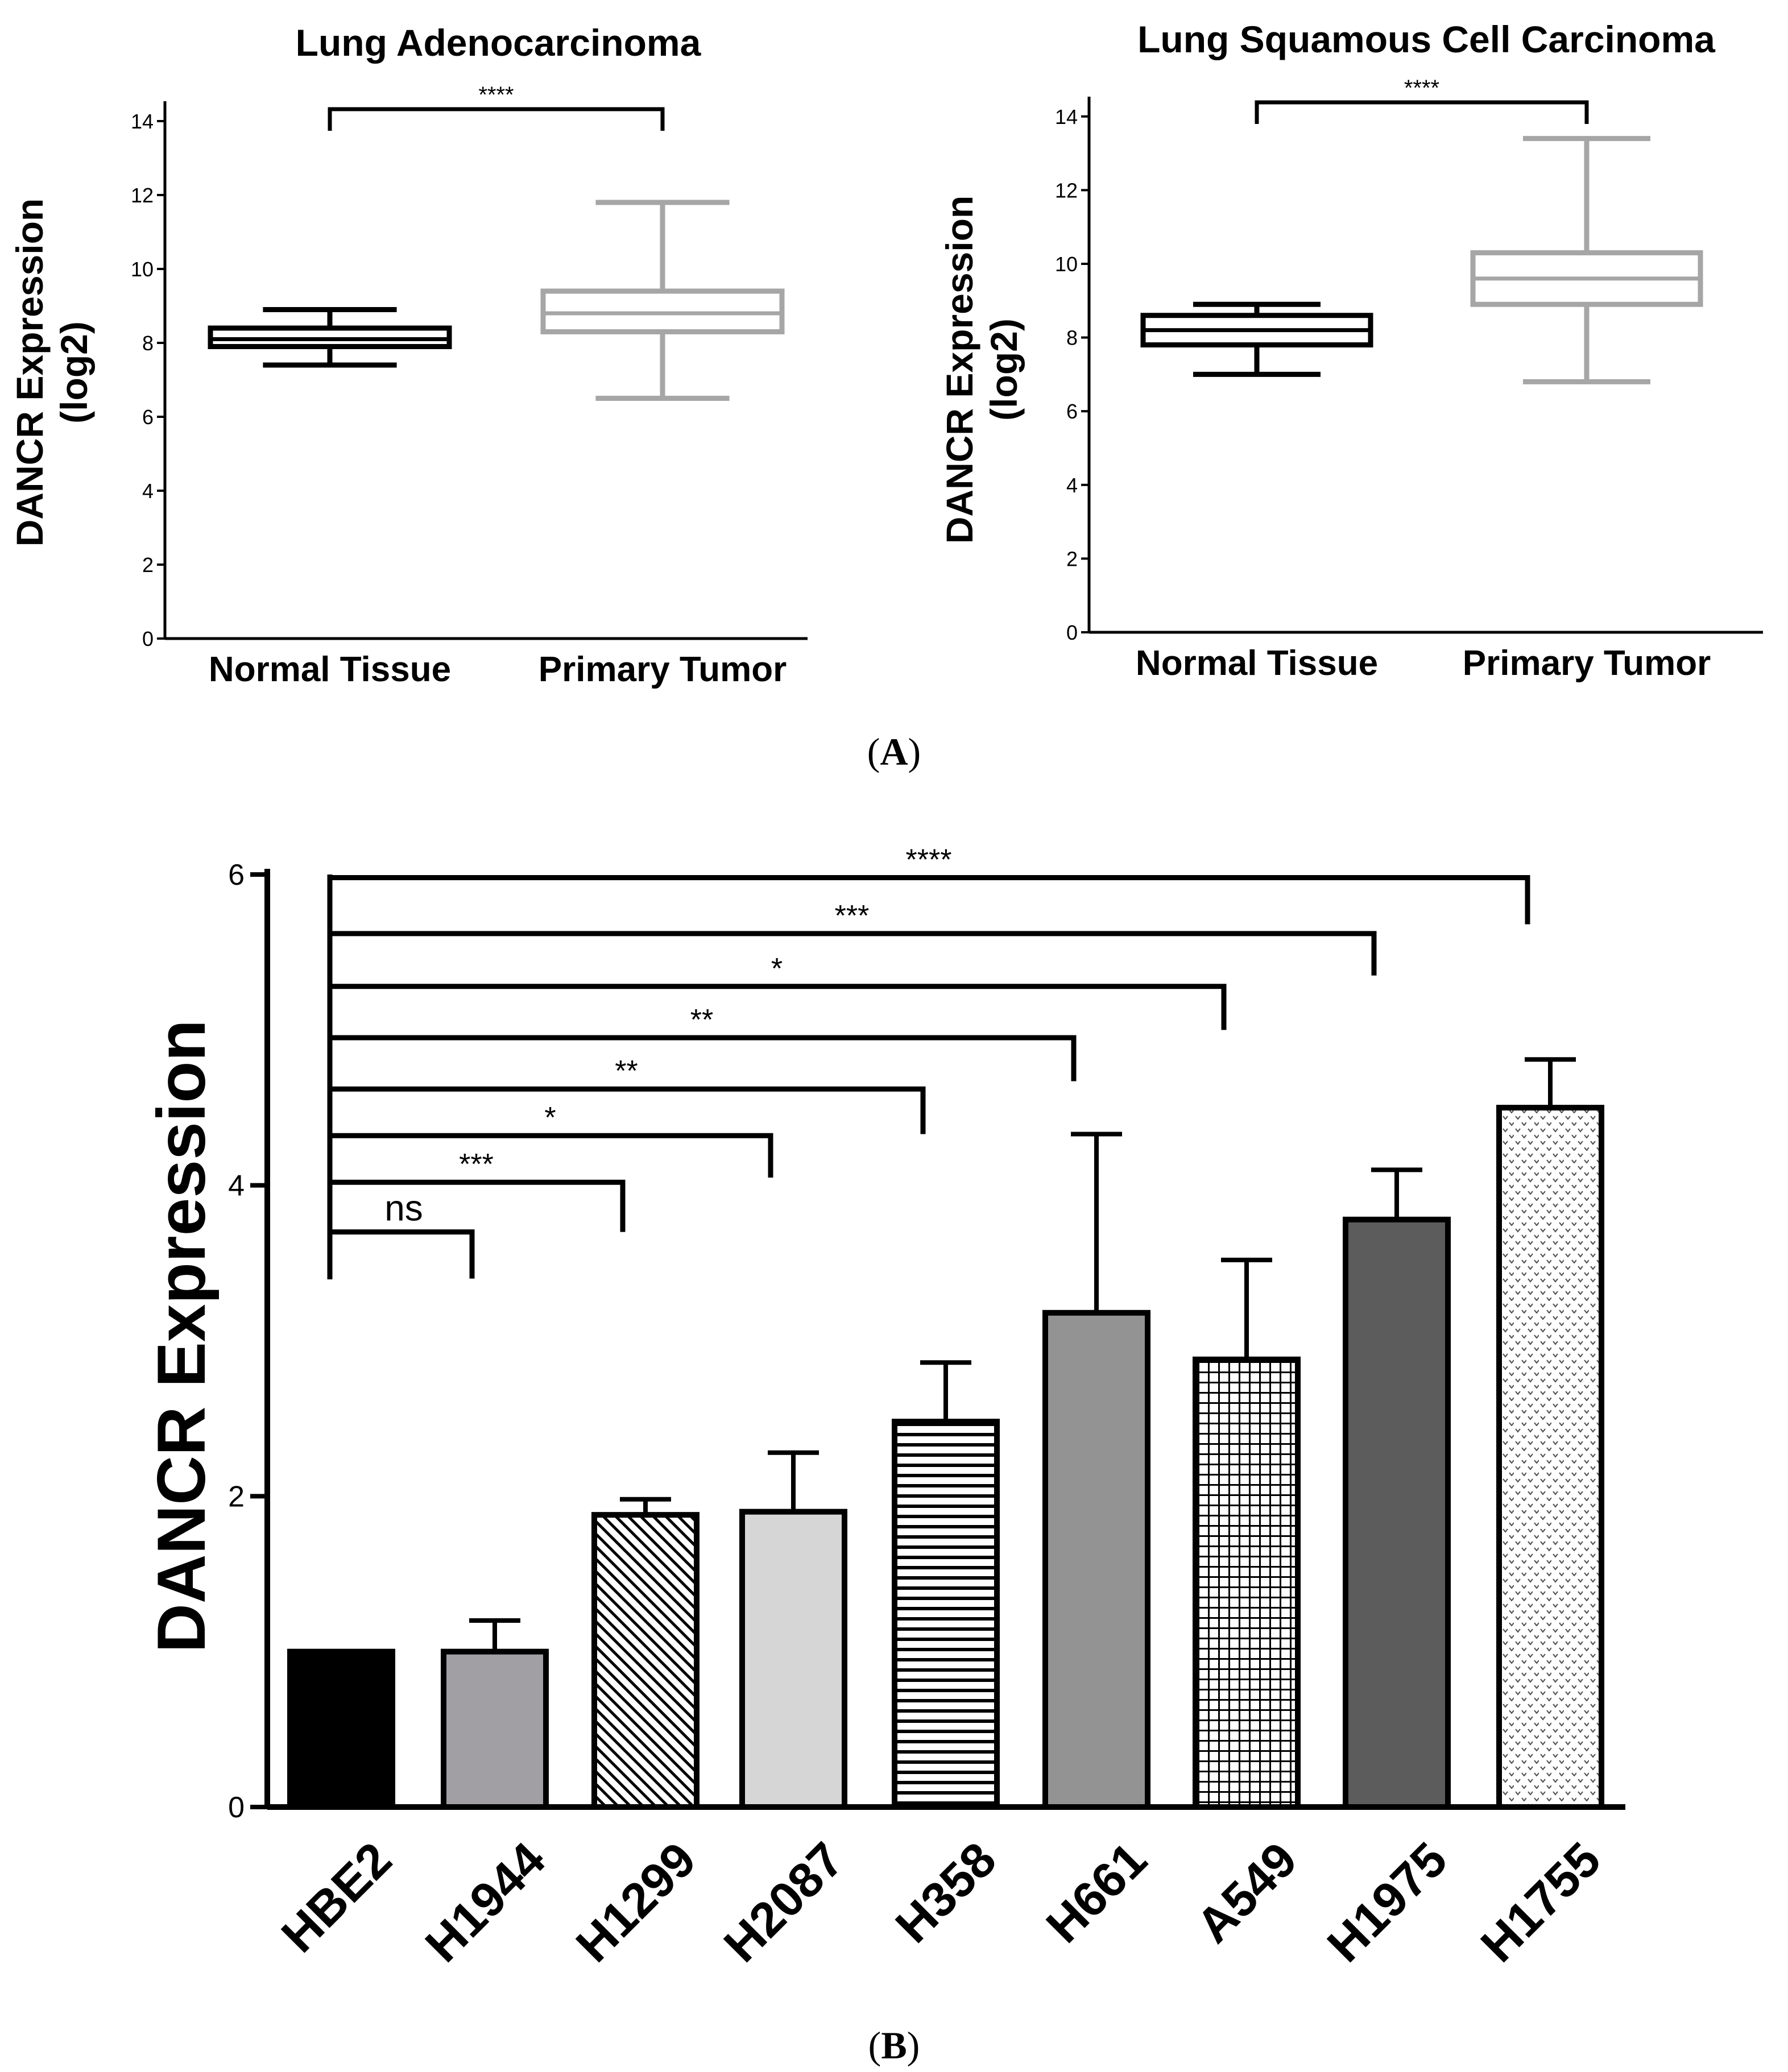 This screenshot has height=2072, width=1788. I want to click on x-tick-label: H1975, so click(1387, 1902).